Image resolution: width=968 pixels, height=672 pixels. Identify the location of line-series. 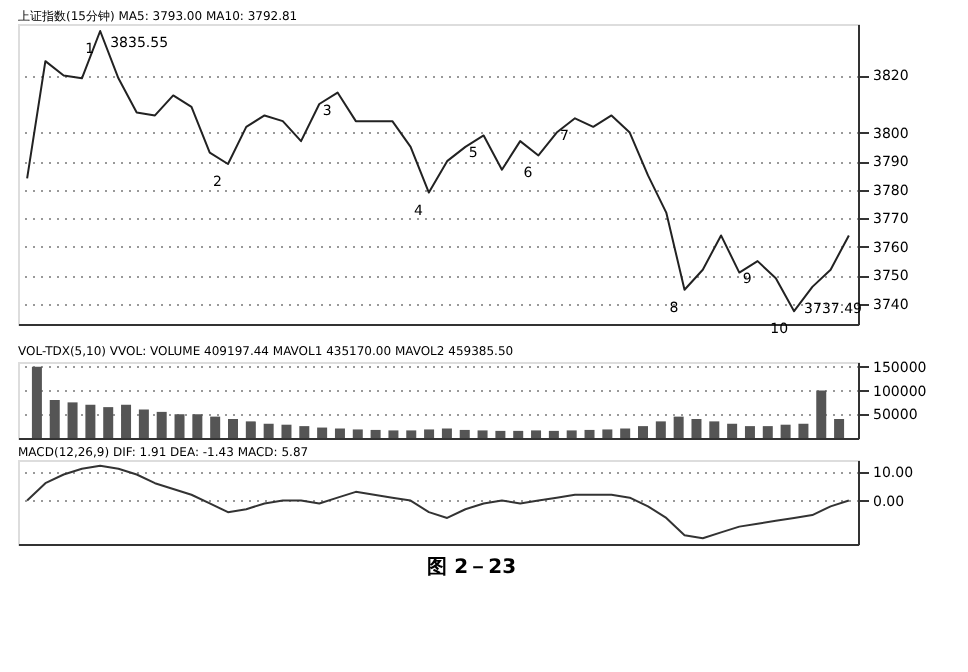
(438, 502).